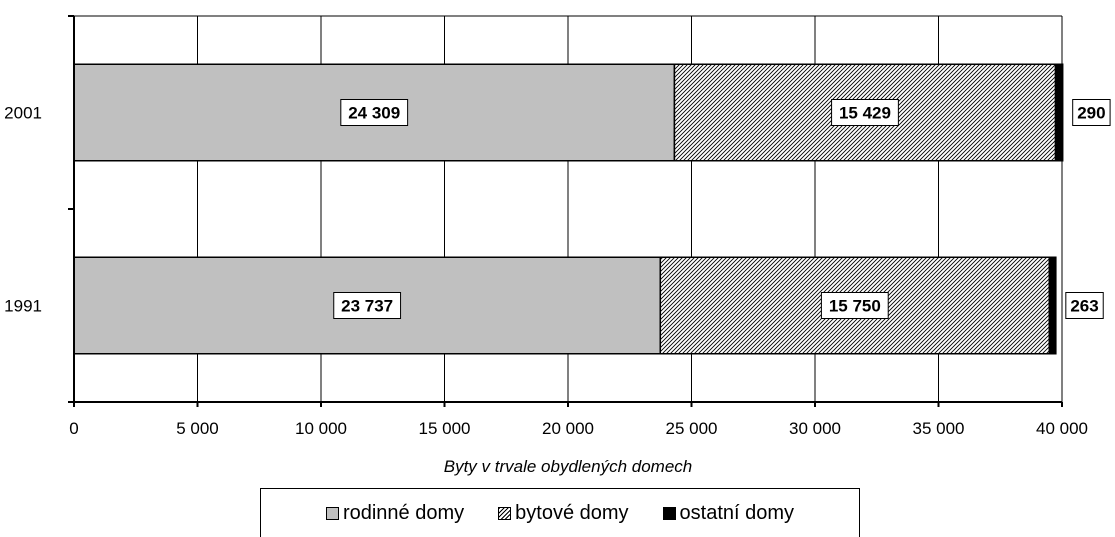  What do you see at coordinates (505, 513) in the screenshot?
I see `legend-swatch-hatched` at bounding box center [505, 513].